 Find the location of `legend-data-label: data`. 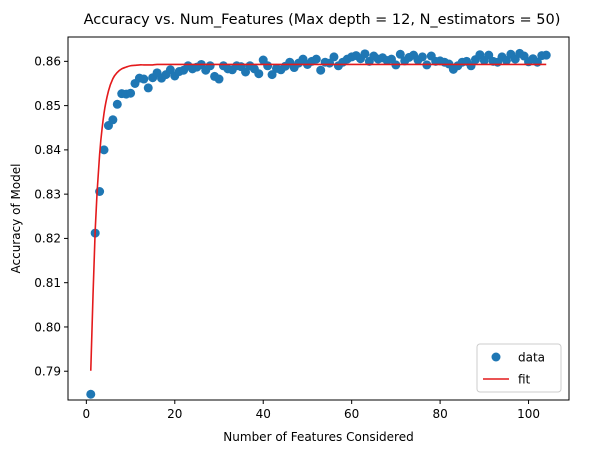

legend-data-label: data is located at coordinates (531, 358).